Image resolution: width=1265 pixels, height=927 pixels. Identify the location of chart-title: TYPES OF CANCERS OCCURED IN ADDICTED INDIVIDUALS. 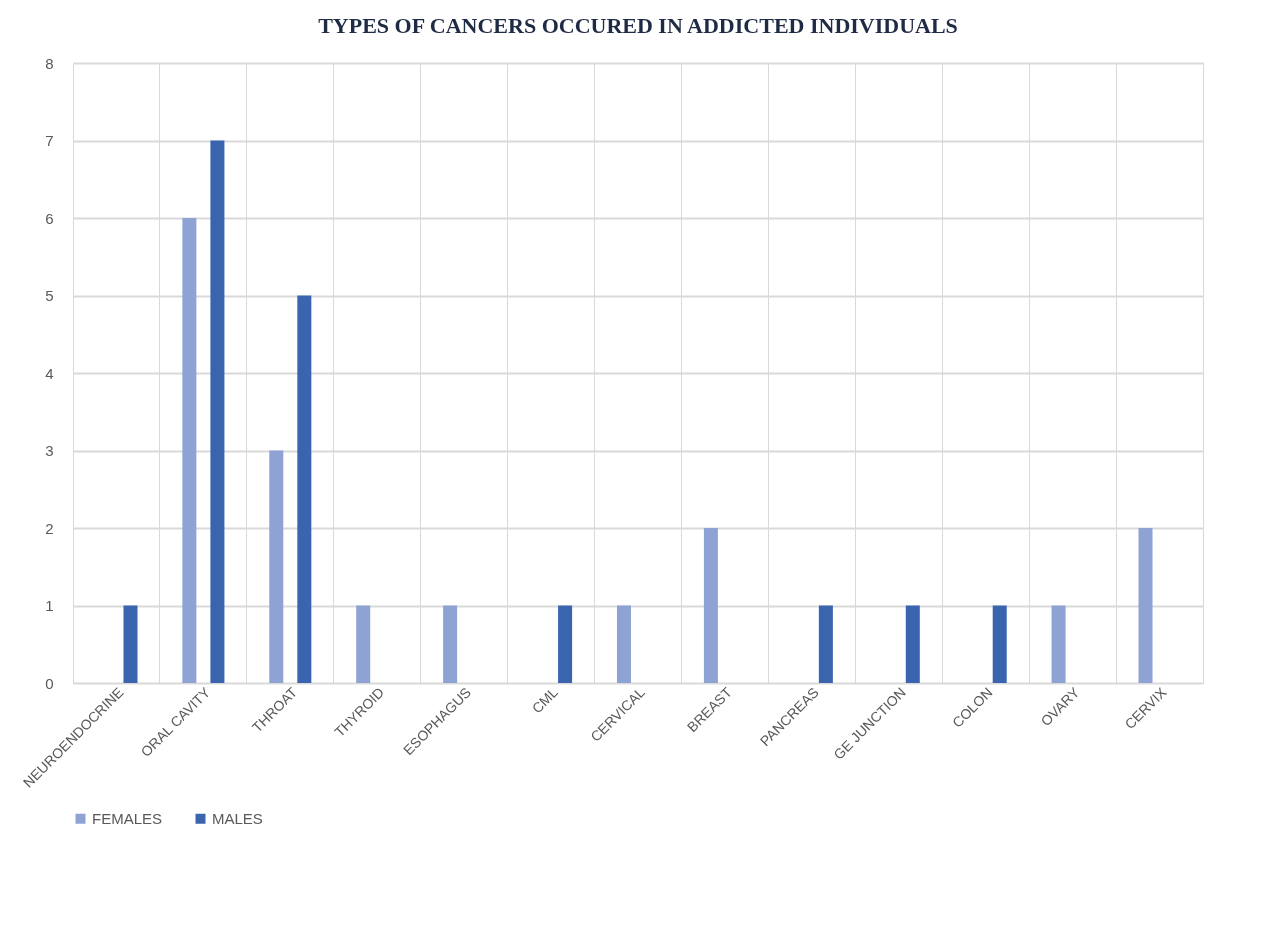
(638, 25).